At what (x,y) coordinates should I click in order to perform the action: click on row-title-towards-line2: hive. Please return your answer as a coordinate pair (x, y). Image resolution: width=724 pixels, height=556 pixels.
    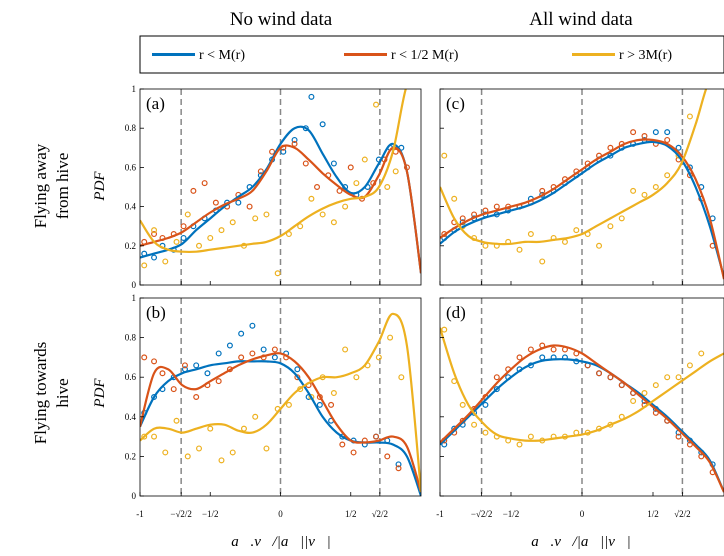
    Looking at the image, I should click on (62, 392).